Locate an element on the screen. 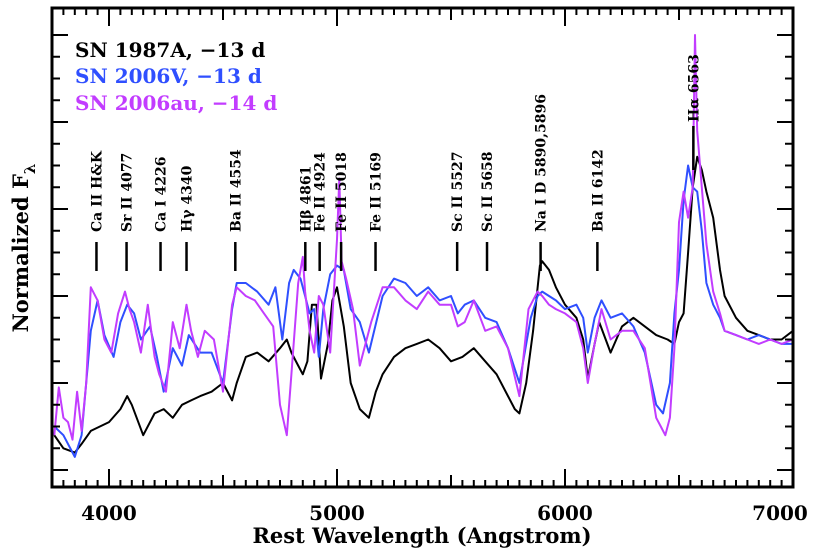 This screenshot has width=830, height=553. line-label-1: Ca II H&K is located at coordinates (98, 191).